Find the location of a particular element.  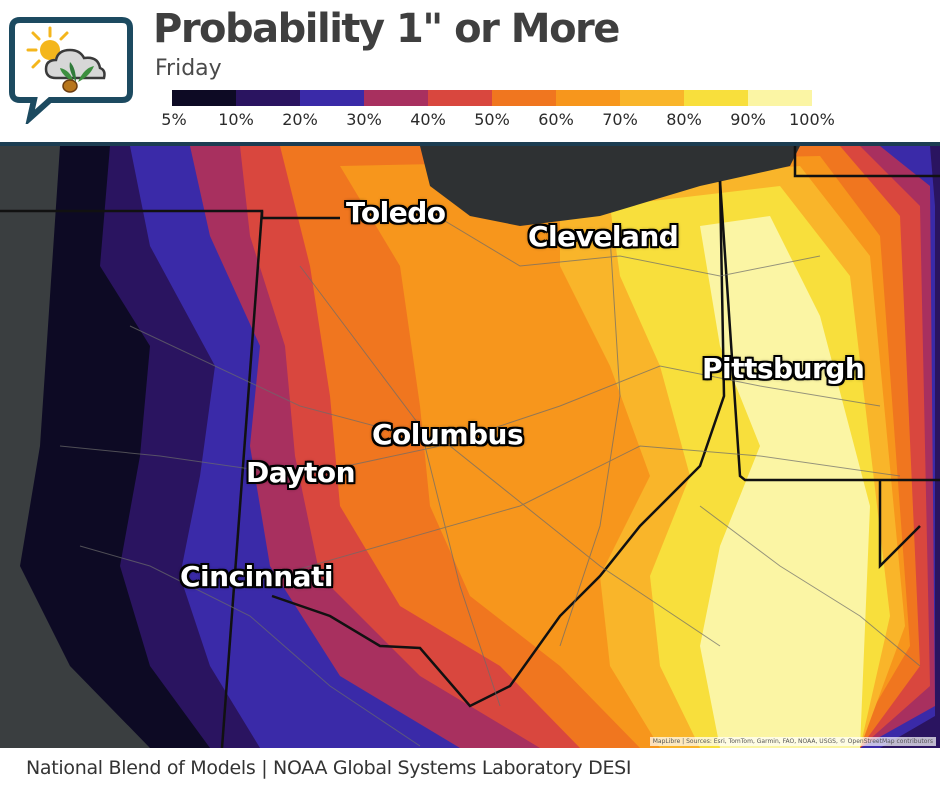

map-subtitle: Friday is located at coordinates (188, 68).